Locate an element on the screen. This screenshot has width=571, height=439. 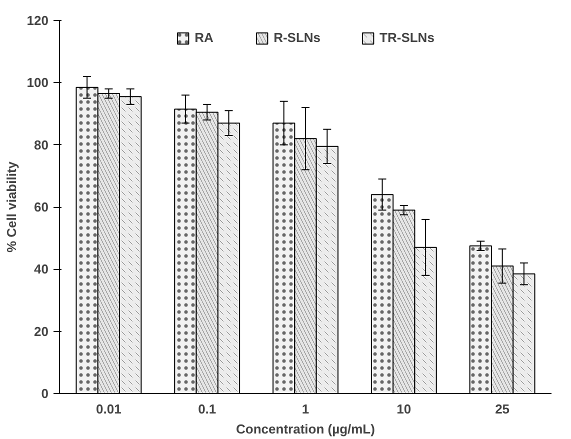
legend-label: R-SLNs is located at coordinates (297, 37).